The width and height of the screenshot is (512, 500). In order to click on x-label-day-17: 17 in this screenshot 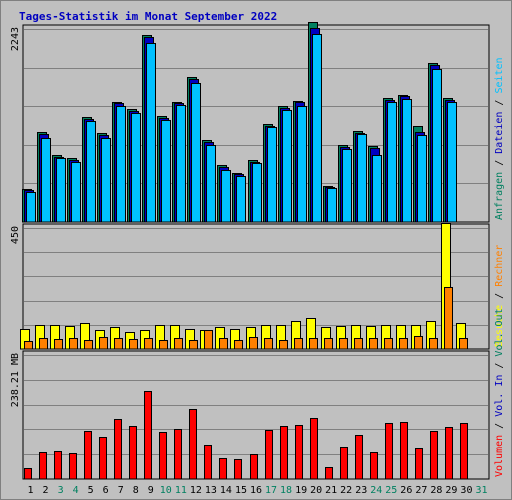, I will do `click(271, 490)`.